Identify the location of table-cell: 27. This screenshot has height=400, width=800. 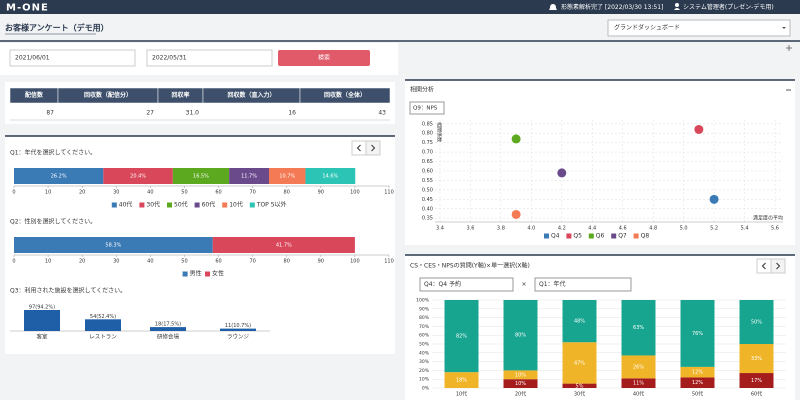
(150, 113).